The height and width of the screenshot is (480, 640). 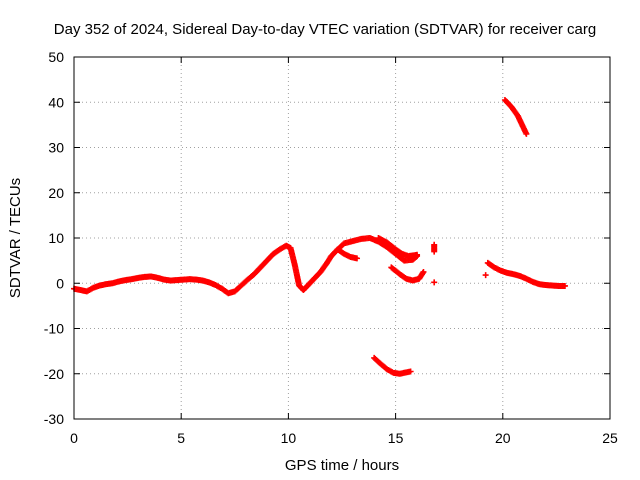 What do you see at coordinates (54, 374) in the screenshot?
I see `y-tick-label: -20` at bounding box center [54, 374].